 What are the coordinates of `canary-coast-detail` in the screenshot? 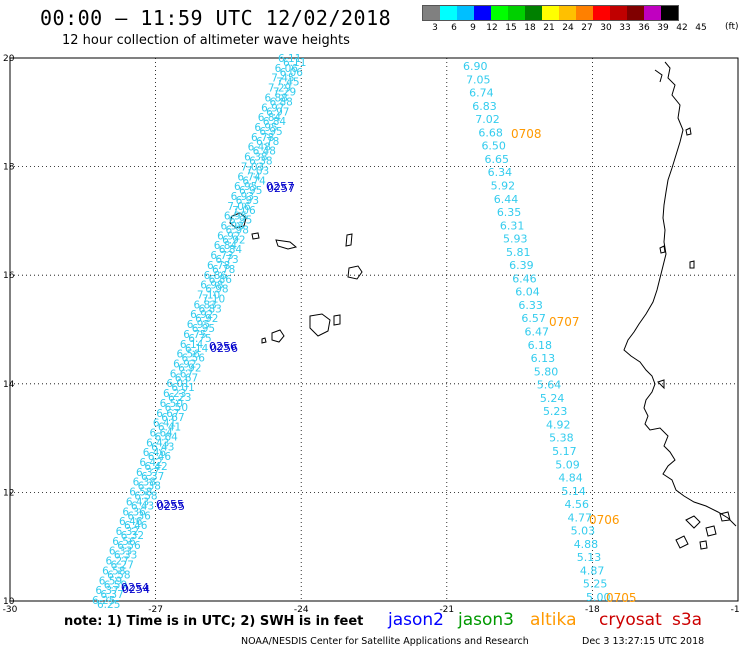 It's located at (658, 76).